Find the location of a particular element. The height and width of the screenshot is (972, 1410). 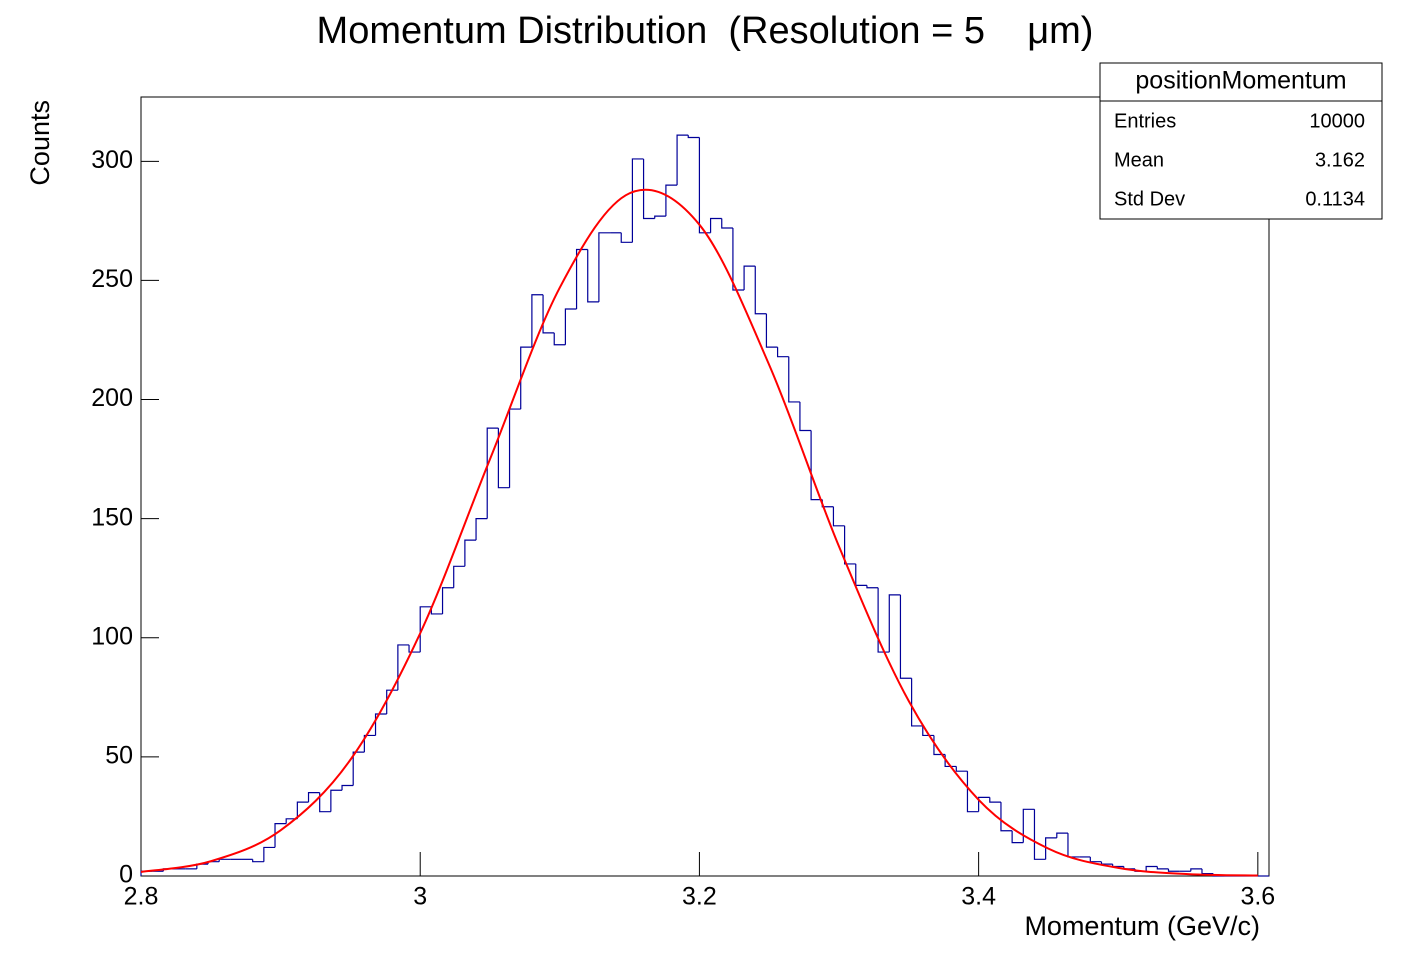

y-tick-label: 0 is located at coordinates (126, 875).